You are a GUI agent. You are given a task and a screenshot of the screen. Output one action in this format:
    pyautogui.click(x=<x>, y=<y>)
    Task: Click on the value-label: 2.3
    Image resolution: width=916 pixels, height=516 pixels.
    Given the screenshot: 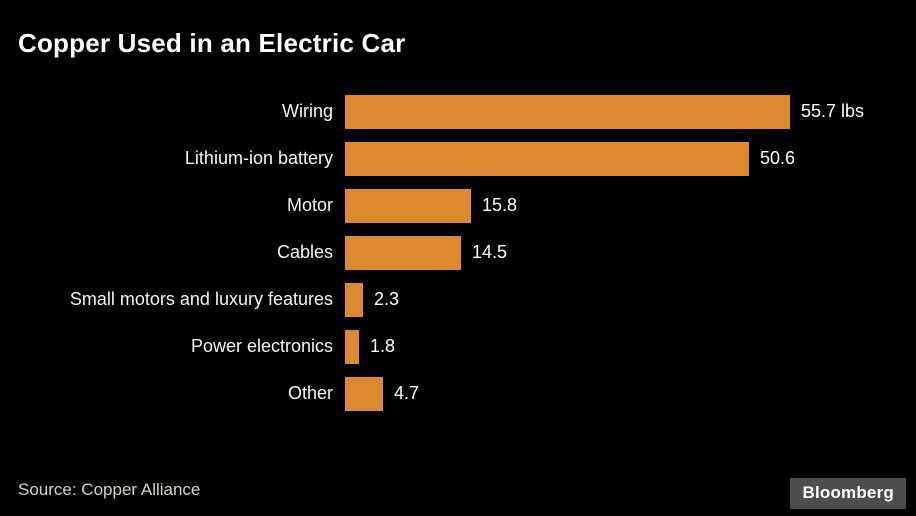 What is the action you would take?
    pyautogui.click(x=387, y=299)
    